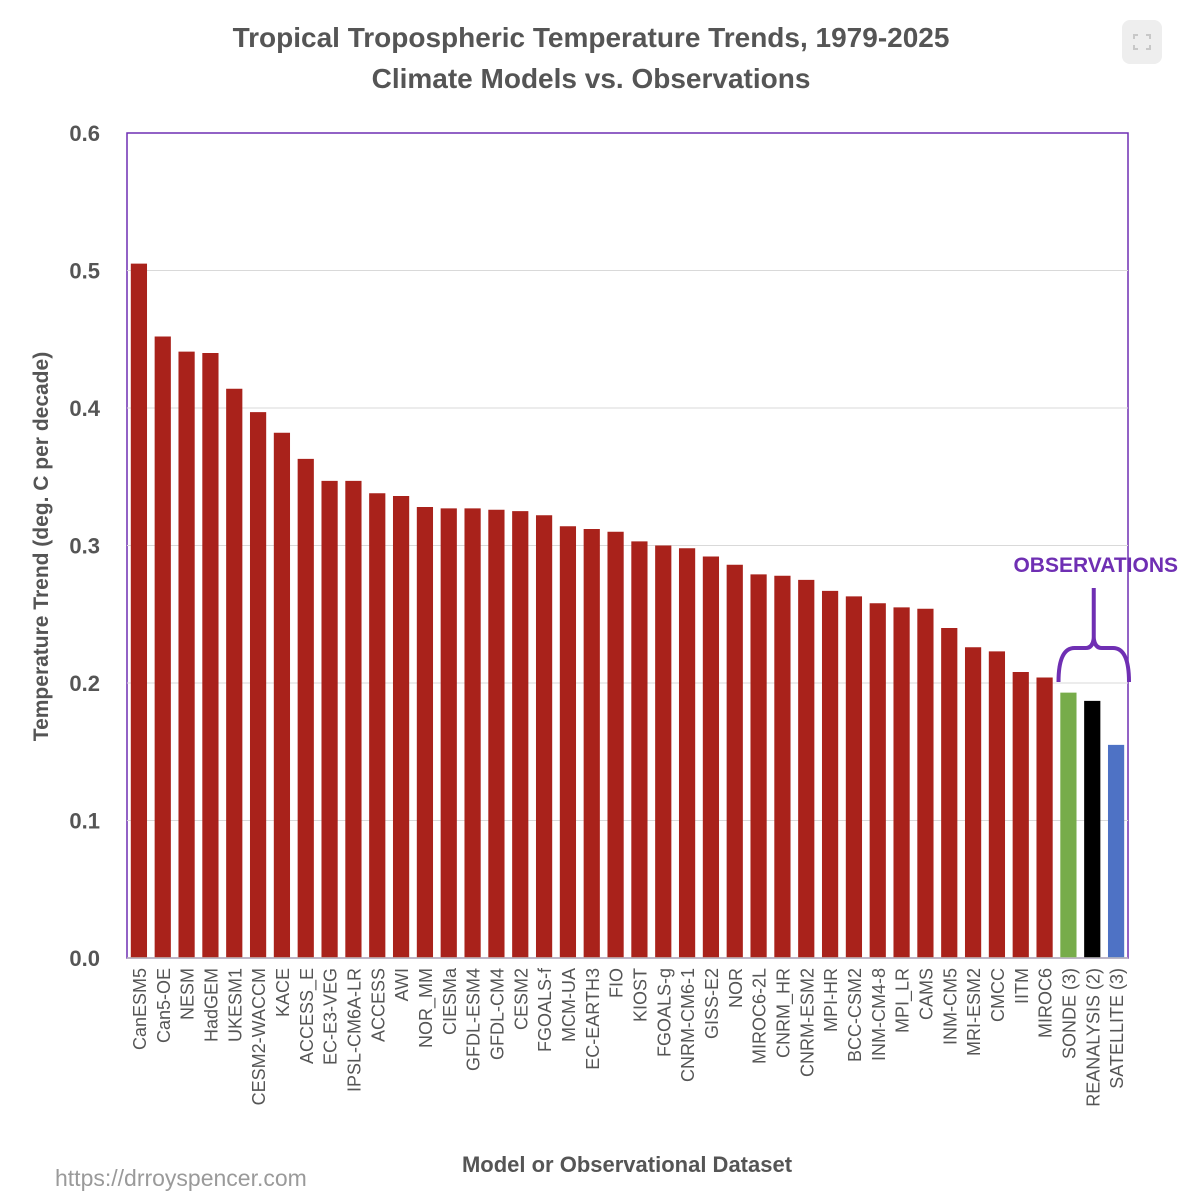 The image size is (1190, 1200). I want to click on x-tick-label: INM-CM5, so click(950, 1006).